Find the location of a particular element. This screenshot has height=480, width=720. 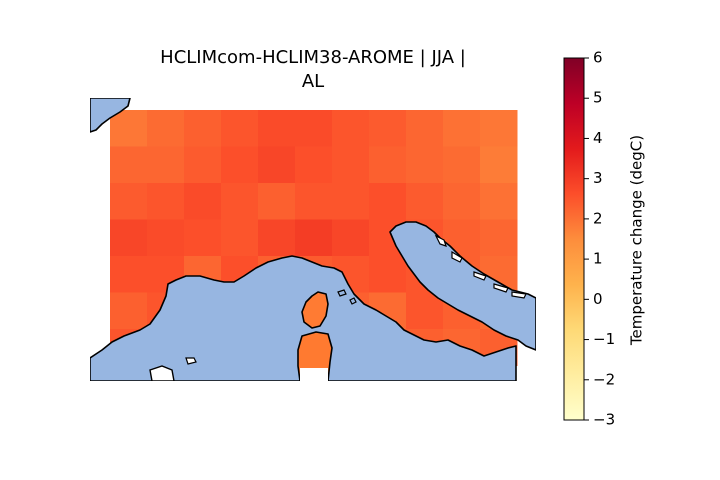

mallorca-island is located at coordinates (162, 373).